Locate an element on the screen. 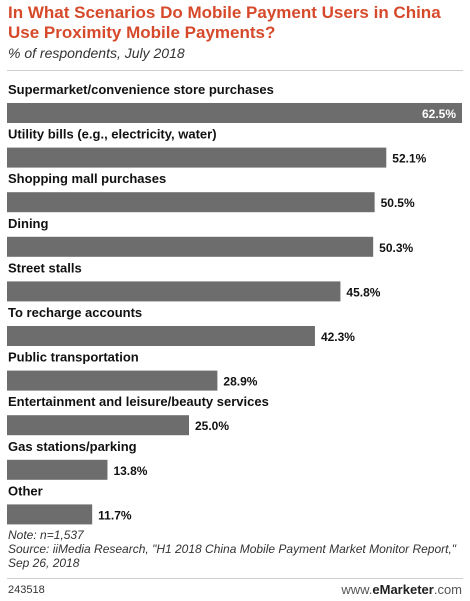 Image resolution: width=470 pixels, height=601 pixels. brand-prefix: www. is located at coordinates (357, 589).